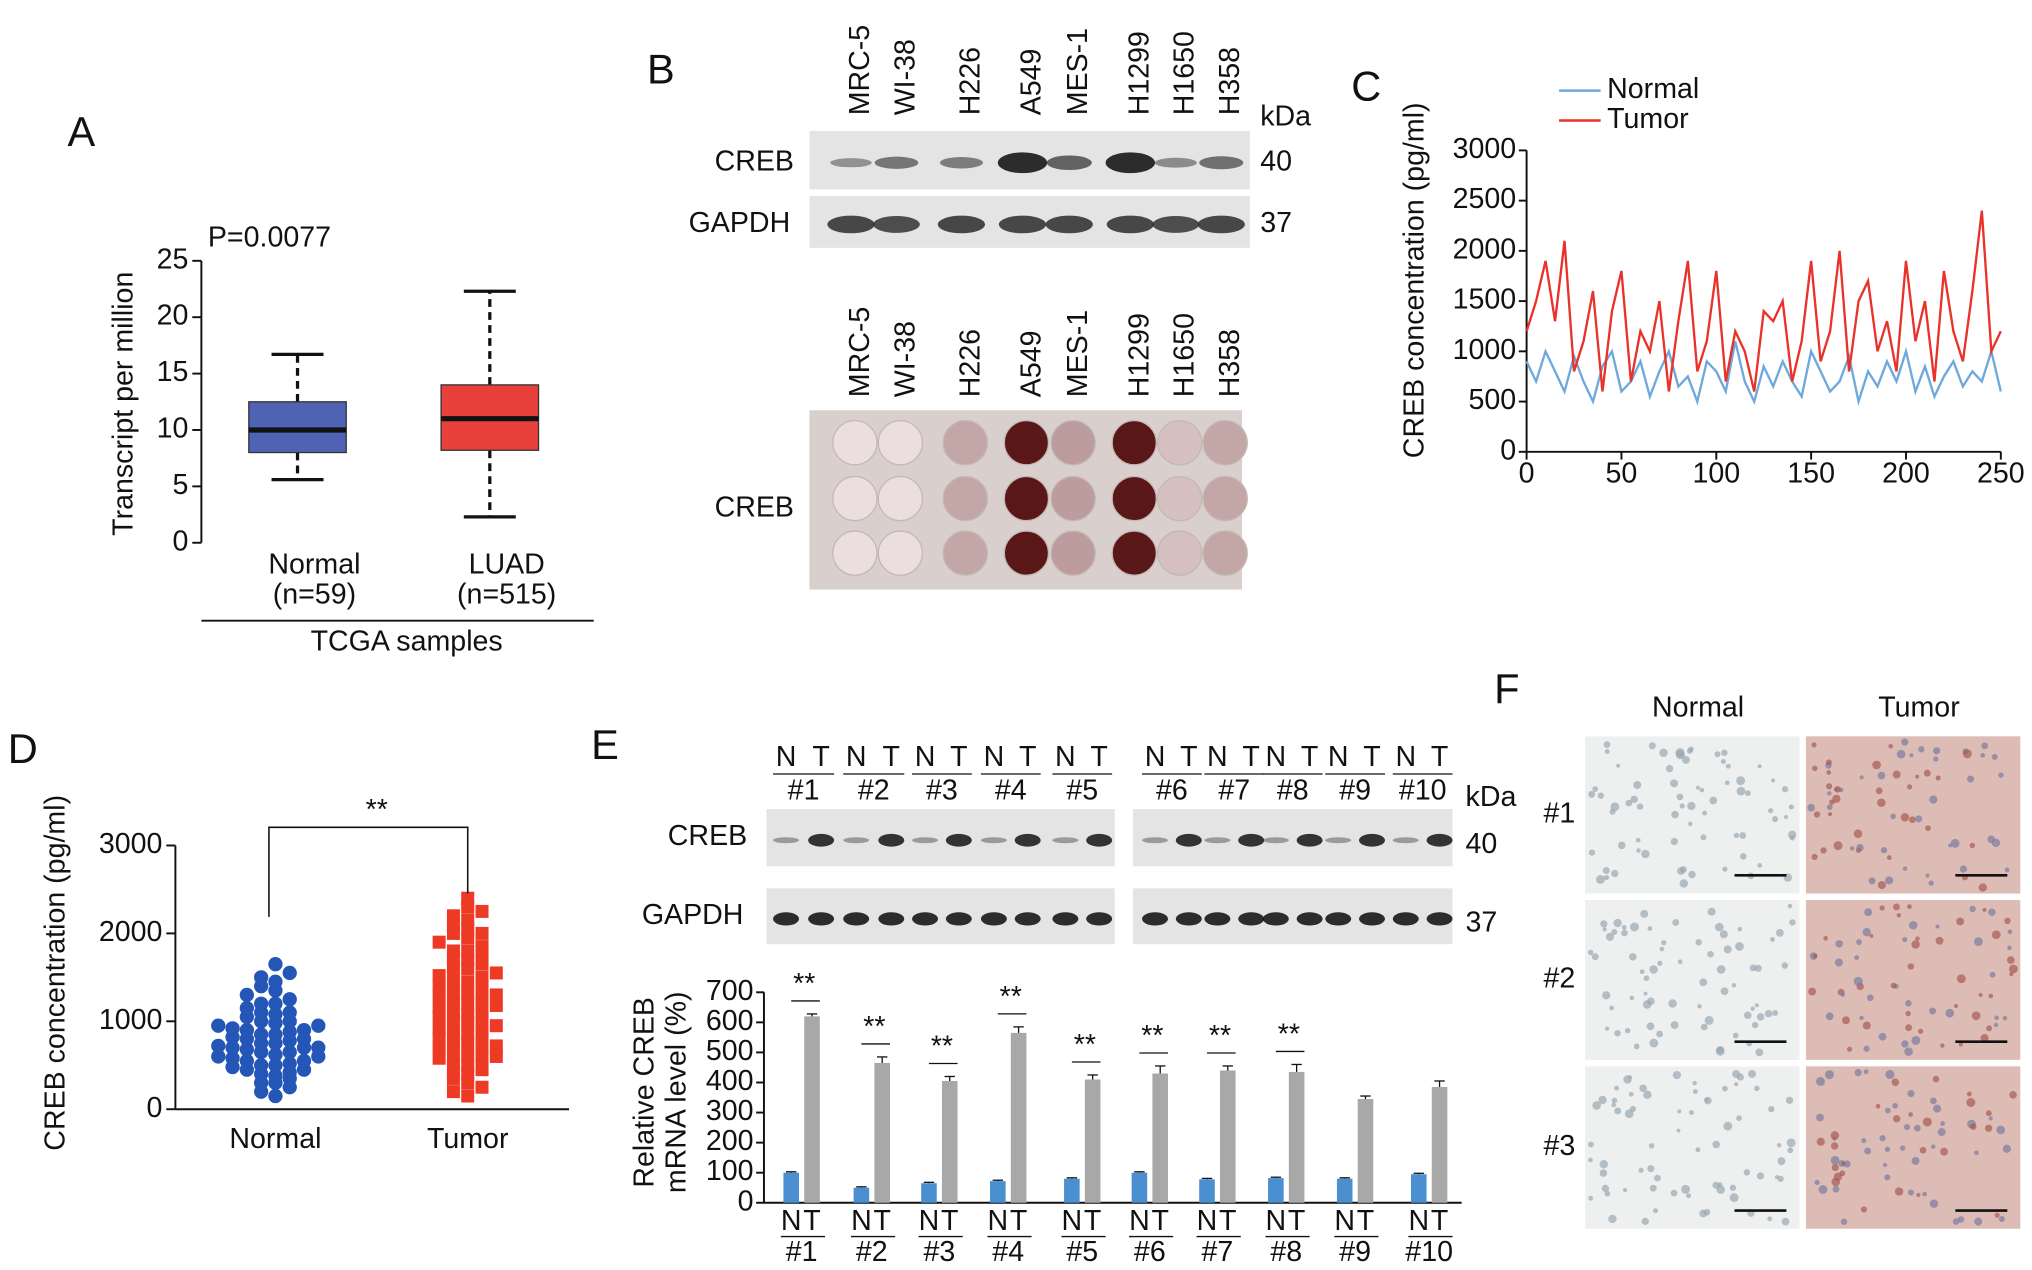  Describe the element at coordinates (1559, 813) in the screenshot. I see `row-label: #1` at that location.